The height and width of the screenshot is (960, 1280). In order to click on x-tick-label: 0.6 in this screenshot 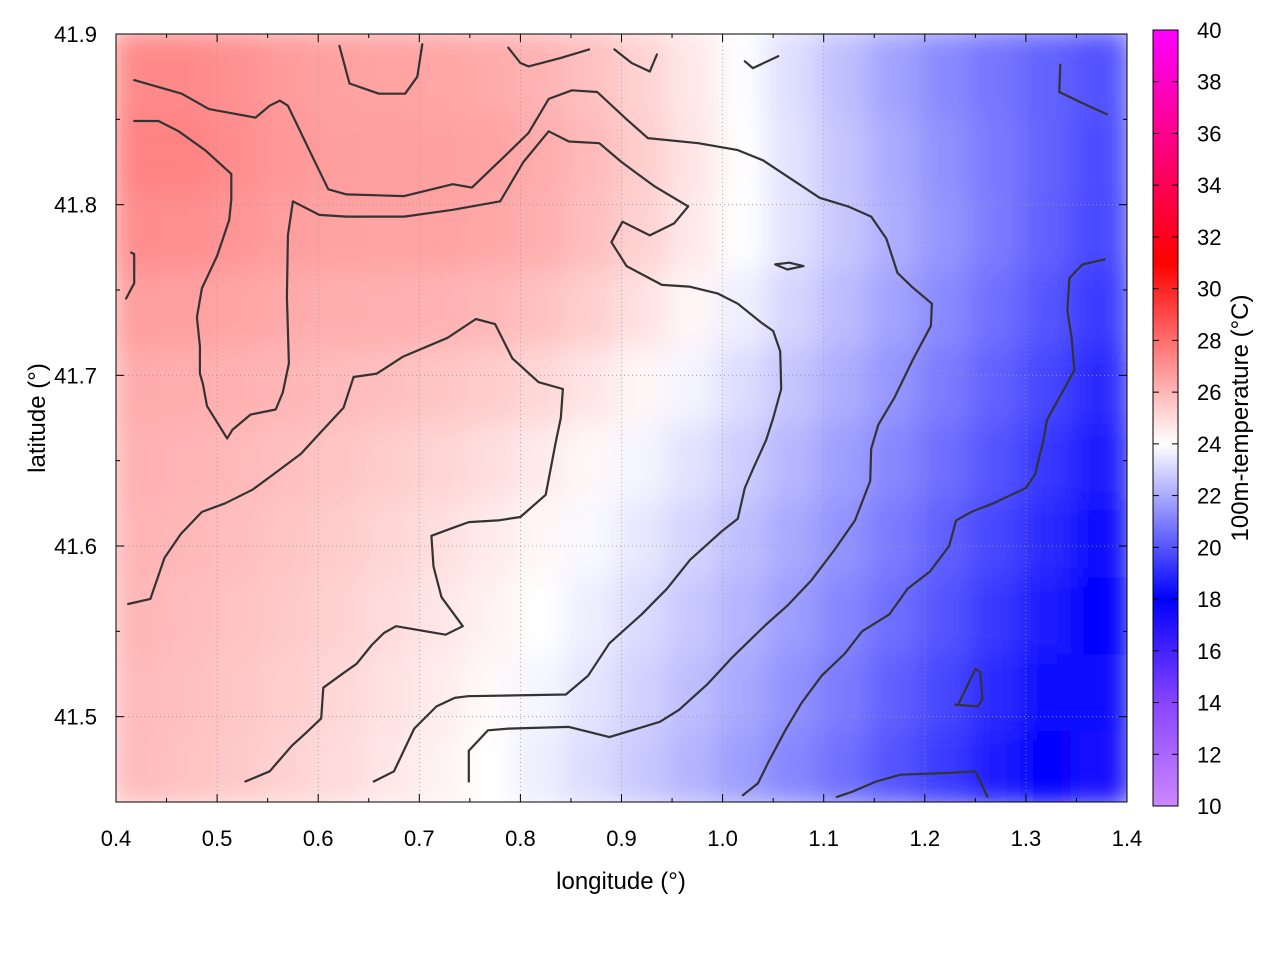, I will do `click(318, 838)`.